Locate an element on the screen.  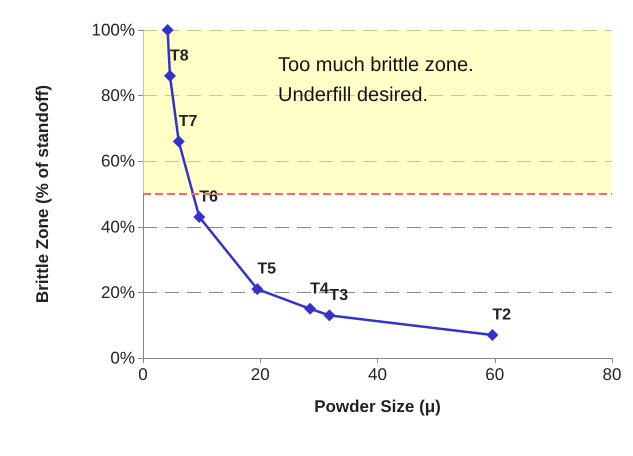
band-label: Too much brittle zone. Underfill desired. is located at coordinates (376, 80).